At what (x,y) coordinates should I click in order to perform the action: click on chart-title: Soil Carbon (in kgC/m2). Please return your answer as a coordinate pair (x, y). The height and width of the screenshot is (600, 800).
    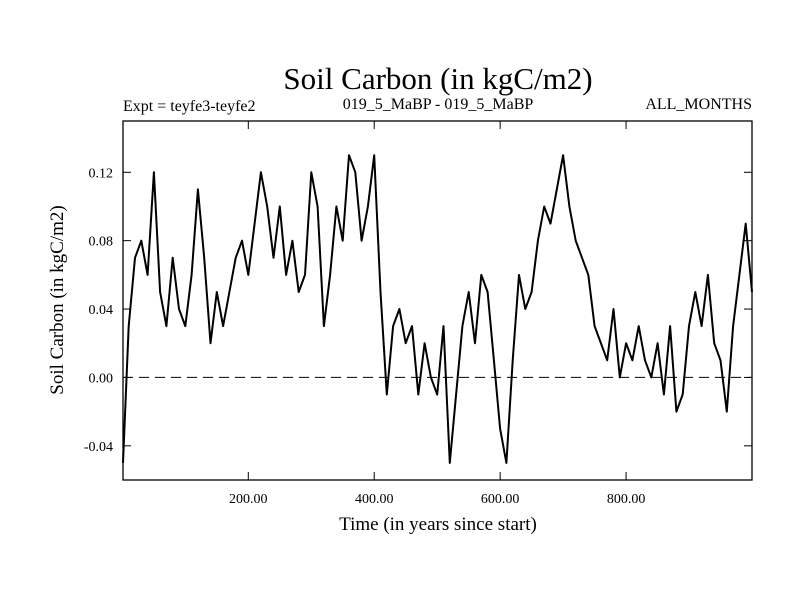
    Looking at the image, I should click on (437, 78).